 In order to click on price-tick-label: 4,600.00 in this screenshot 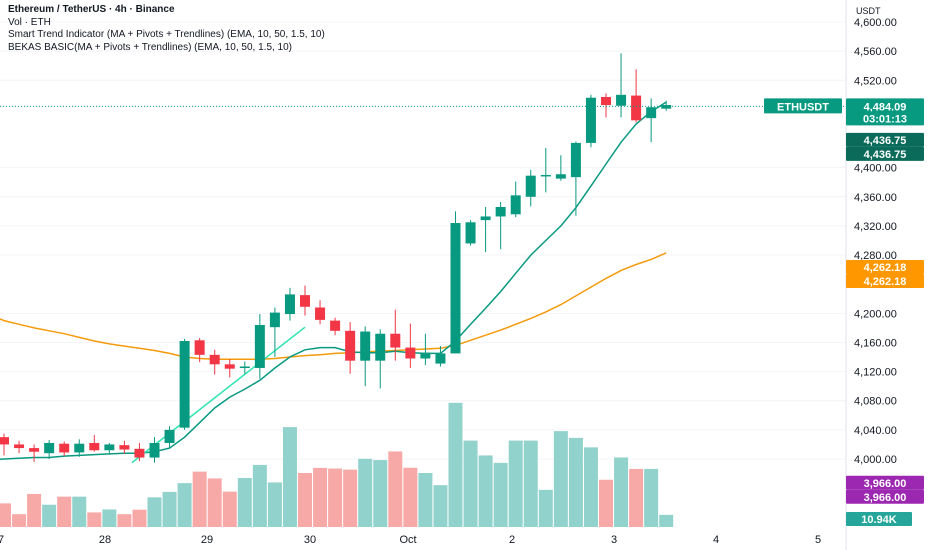, I will do `click(875, 23)`.